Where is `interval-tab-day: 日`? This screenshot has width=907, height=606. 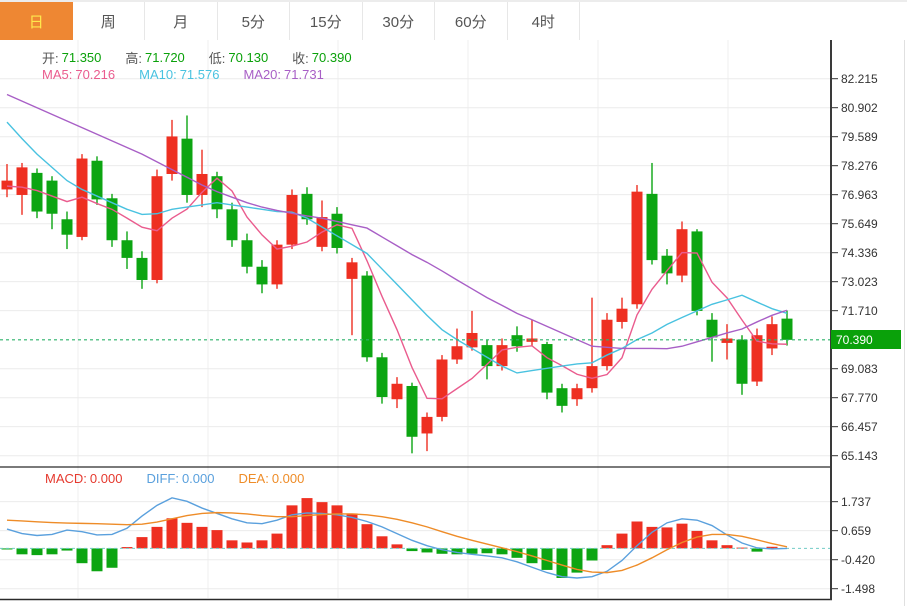
interval-tab-day: 日 is located at coordinates (36, 21).